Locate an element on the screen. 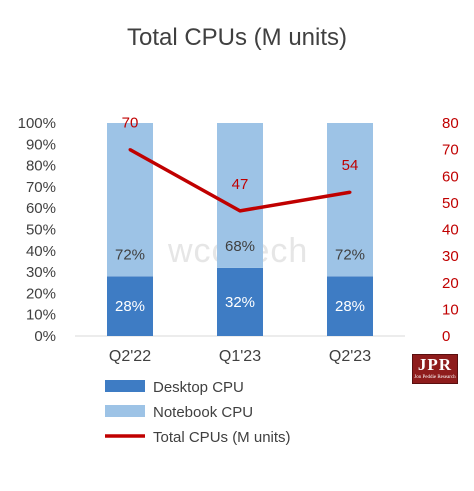 The height and width of the screenshot is (491, 474). y-right-tick-label: 60 is located at coordinates (450, 176).